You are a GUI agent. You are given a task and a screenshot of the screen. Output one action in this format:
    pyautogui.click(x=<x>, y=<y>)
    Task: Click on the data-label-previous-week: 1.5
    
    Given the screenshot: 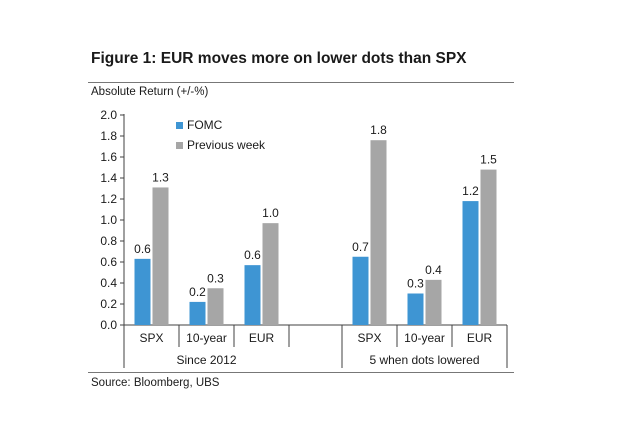 What is the action you would take?
    pyautogui.click(x=488, y=160)
    